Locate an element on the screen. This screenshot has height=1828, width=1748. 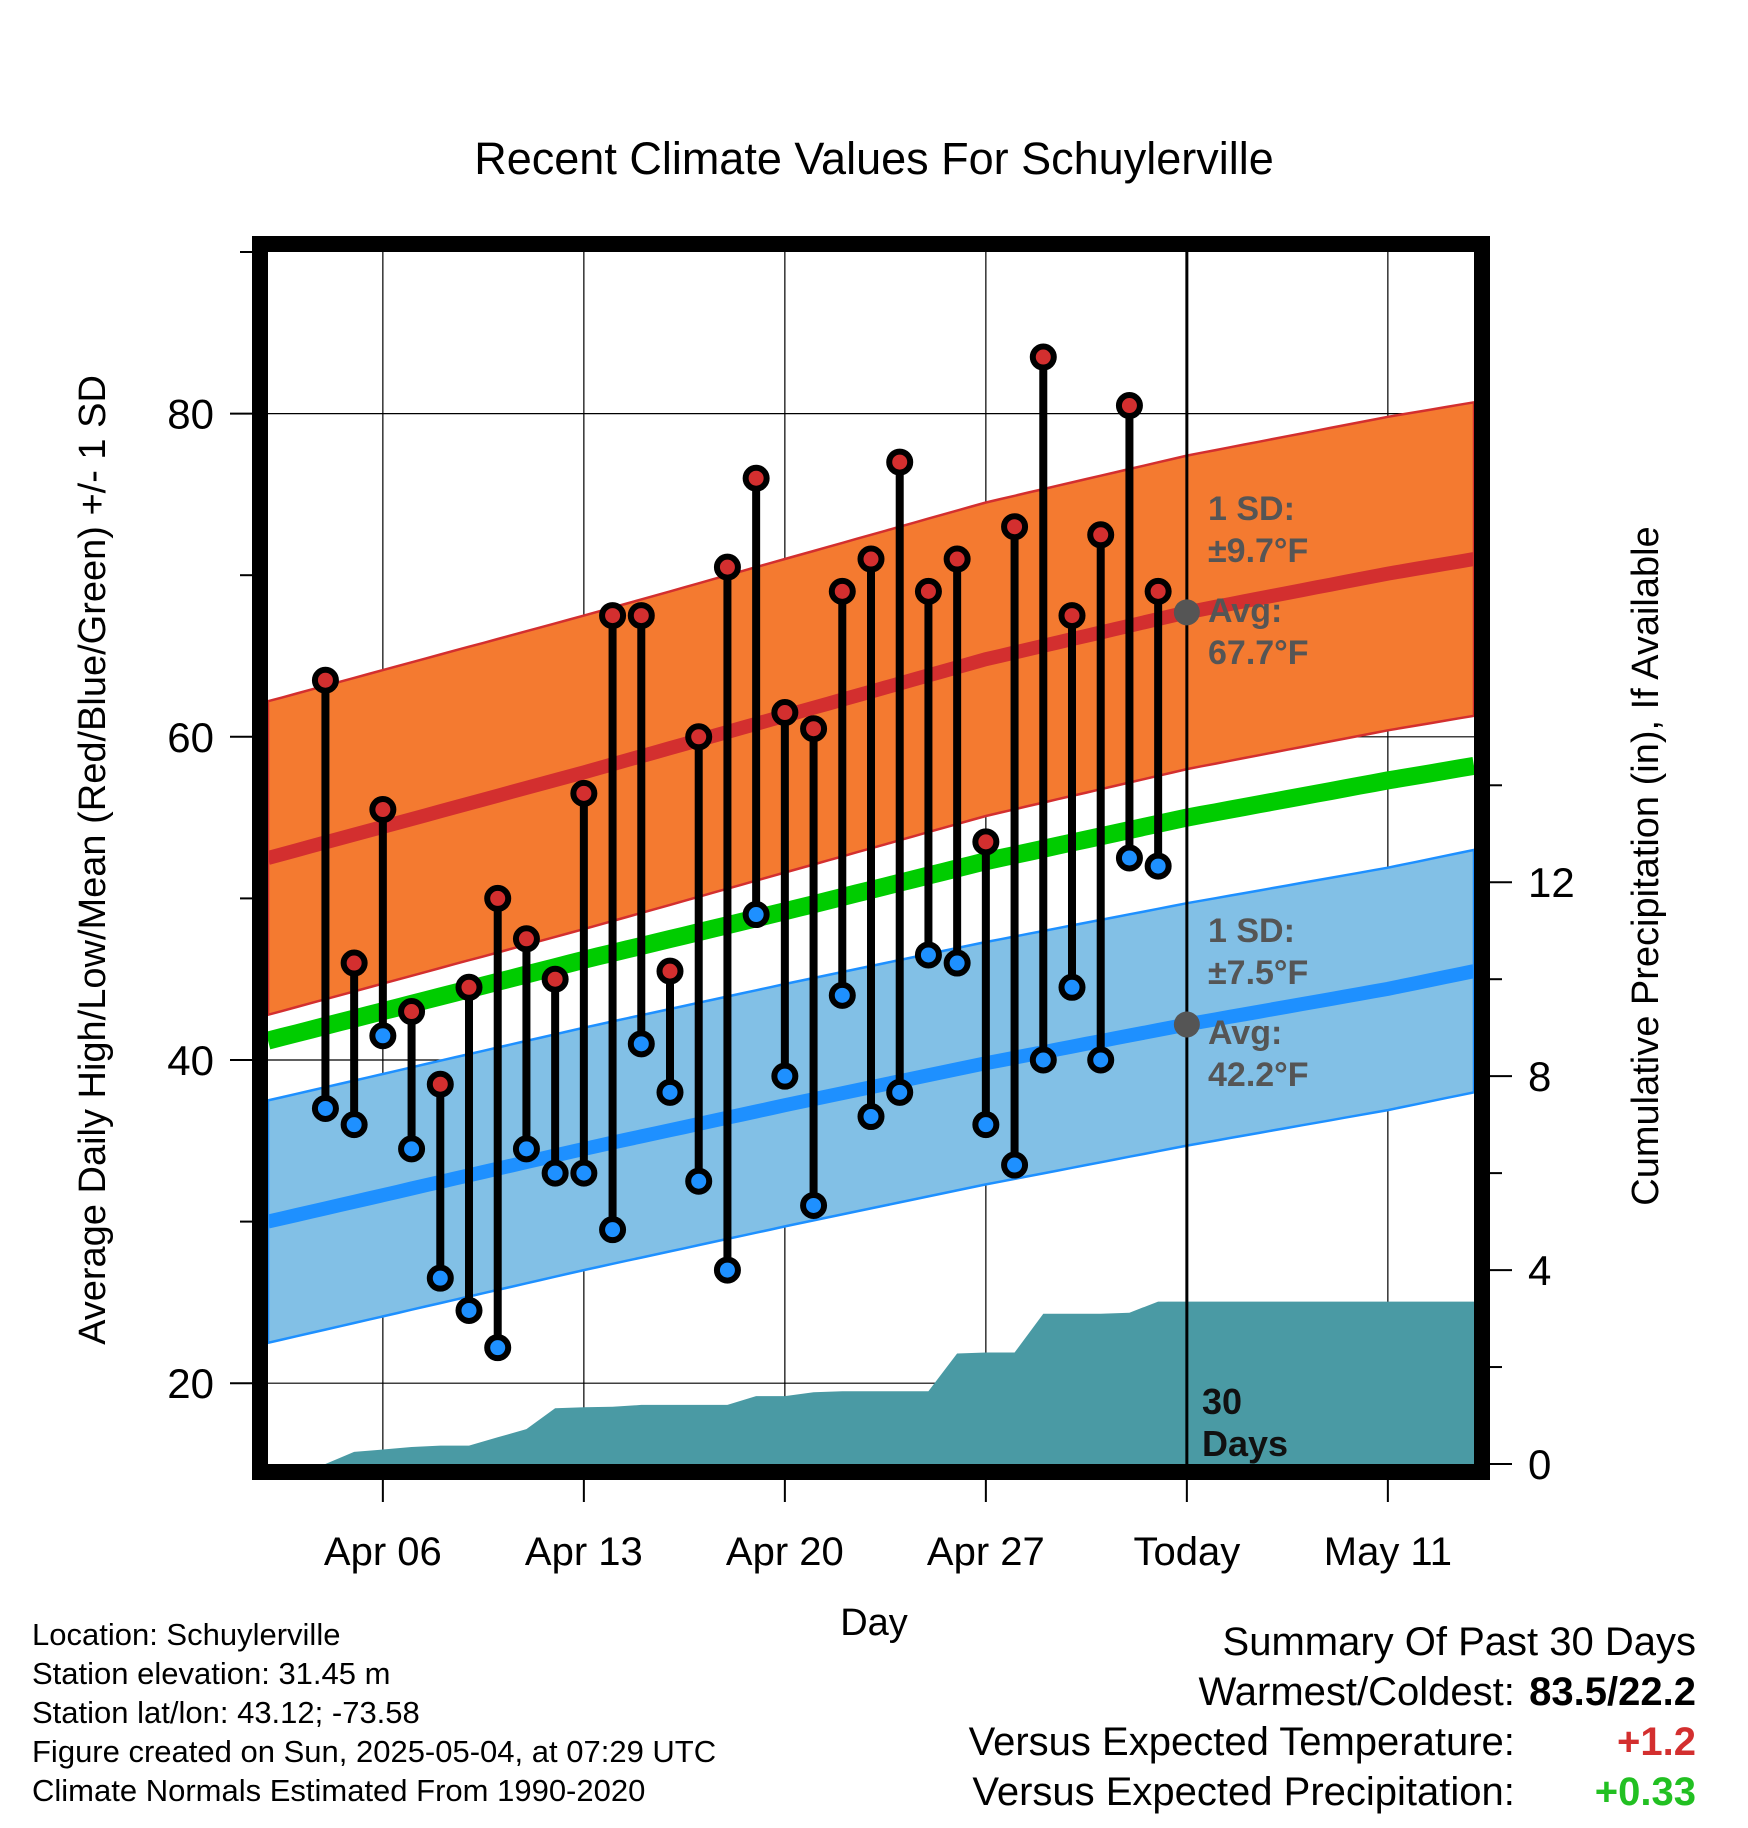
y2-tick-label: 0 is located at coordinates (1539, 1464).